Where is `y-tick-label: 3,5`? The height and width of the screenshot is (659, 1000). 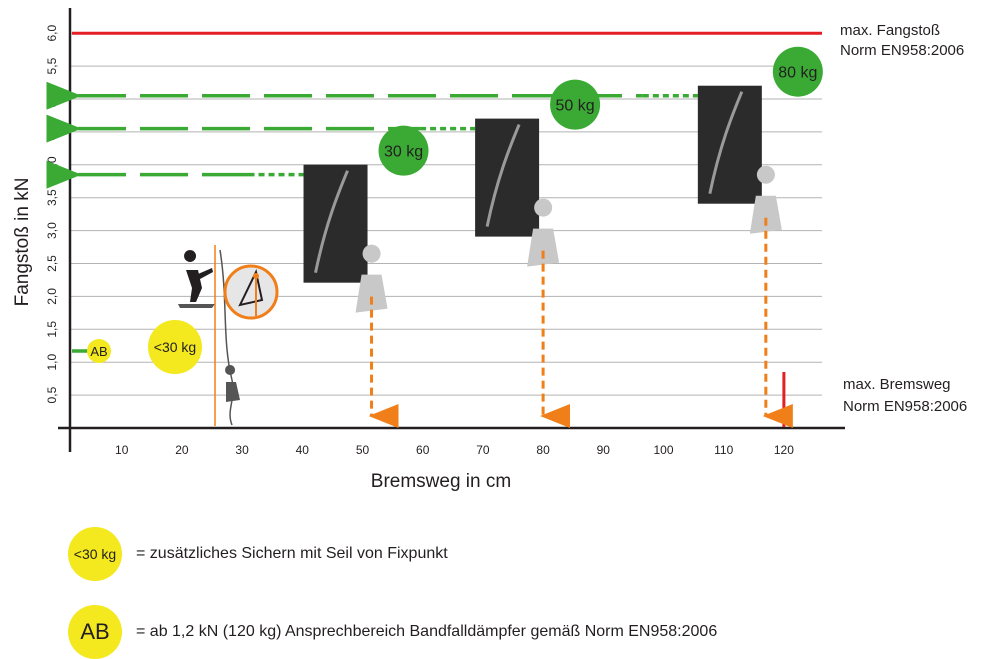 y-tick-label: 3,5 is located at coordinates (52, 197).